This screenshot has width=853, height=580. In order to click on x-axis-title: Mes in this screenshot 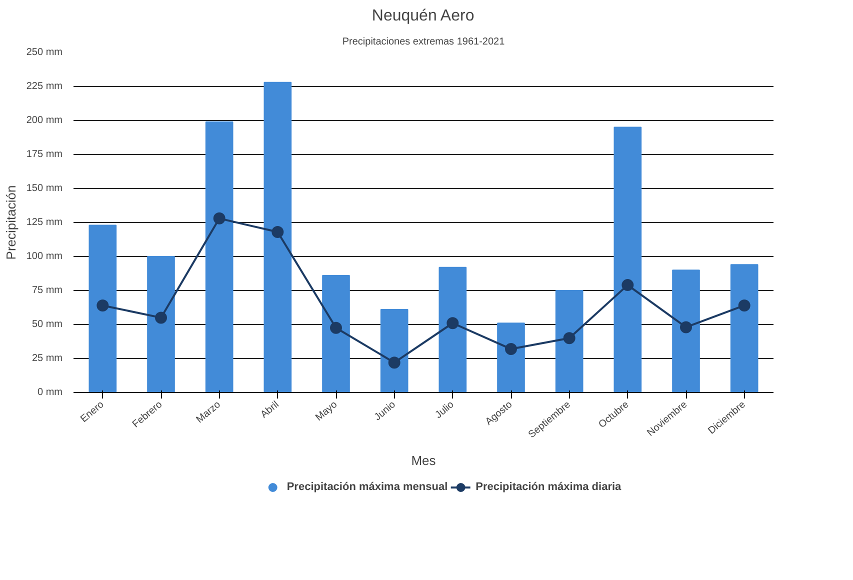, I will do `click(423, 460)`.